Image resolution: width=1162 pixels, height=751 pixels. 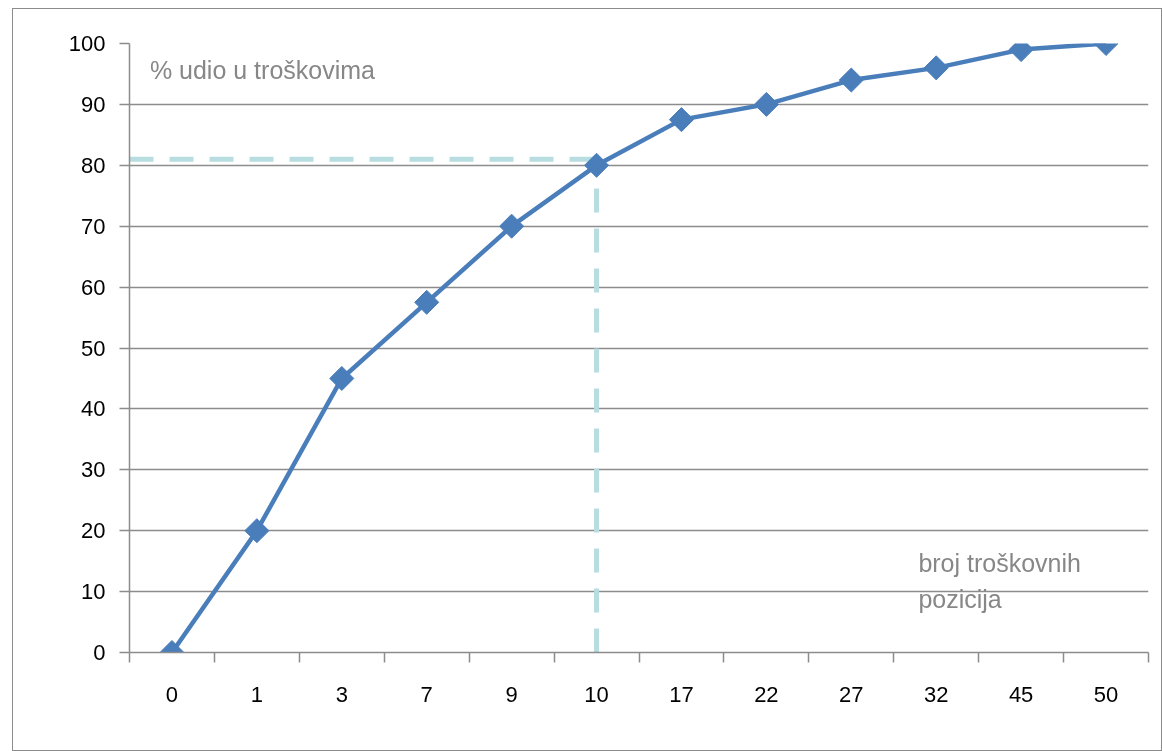 What do you see at coordinates (93, 409) in the screenshot?
I see `y-tick-label: 40` at bounding box center [93, 409].